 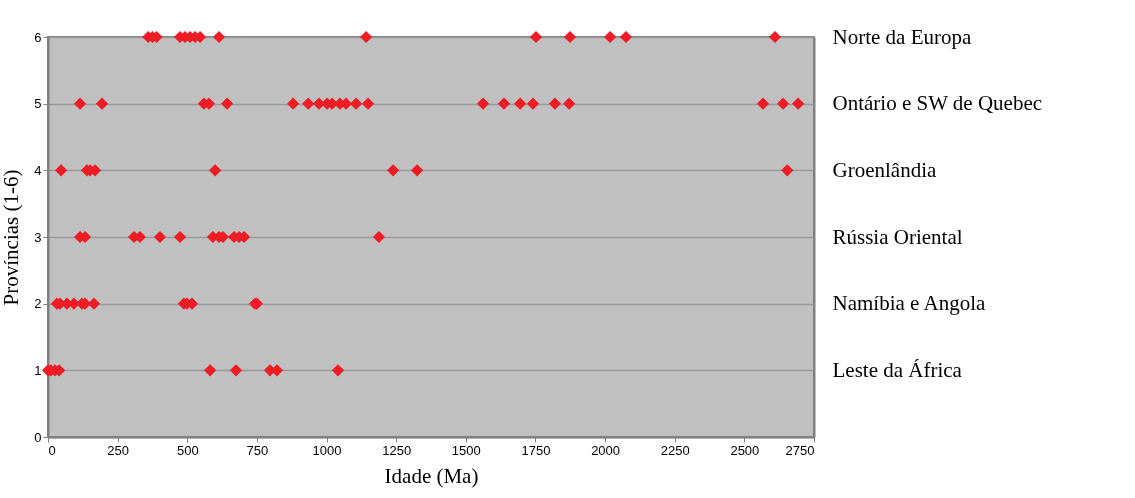 What do you see at coordinates (675, 450) in the screenshot?
I see `x-tick-label: 2250` at bounding box center [675, 450].